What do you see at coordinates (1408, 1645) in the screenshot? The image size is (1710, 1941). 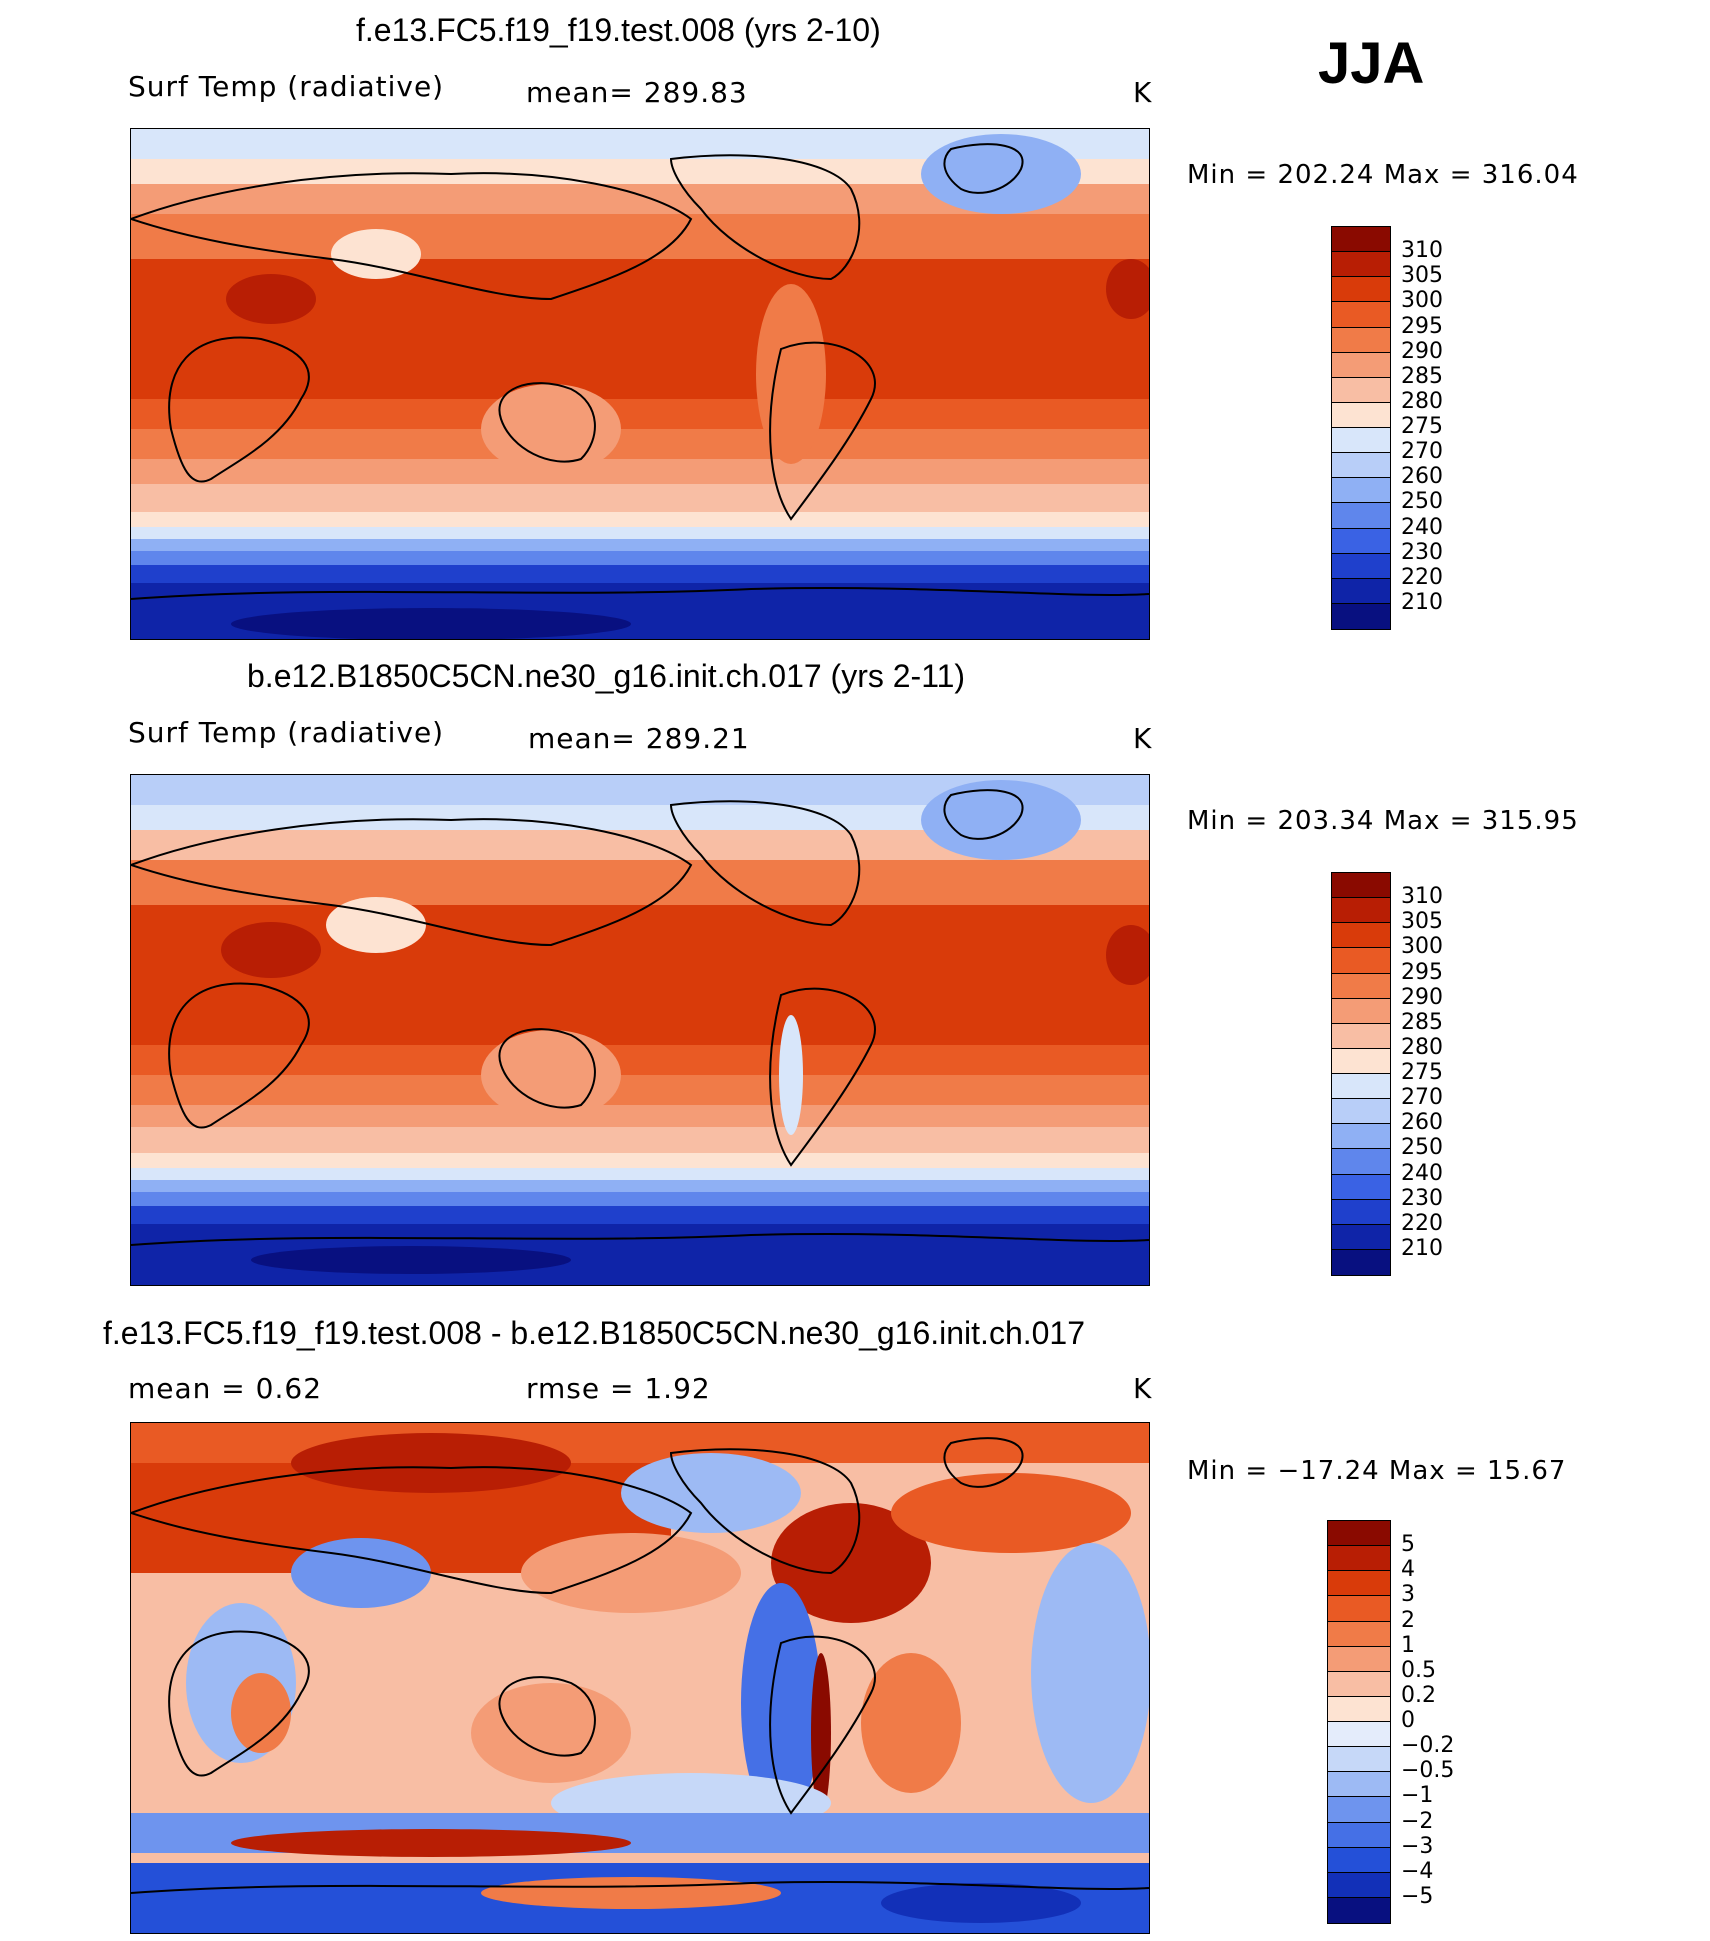 I see `colorbar-tick-label: 1` at bounding box center [1408, 1645].